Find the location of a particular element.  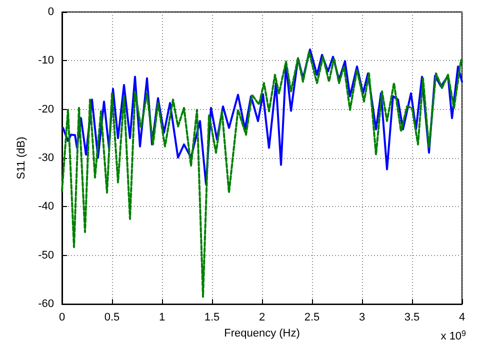

y-tick-label: -50 is located at coordinates (46, 255).